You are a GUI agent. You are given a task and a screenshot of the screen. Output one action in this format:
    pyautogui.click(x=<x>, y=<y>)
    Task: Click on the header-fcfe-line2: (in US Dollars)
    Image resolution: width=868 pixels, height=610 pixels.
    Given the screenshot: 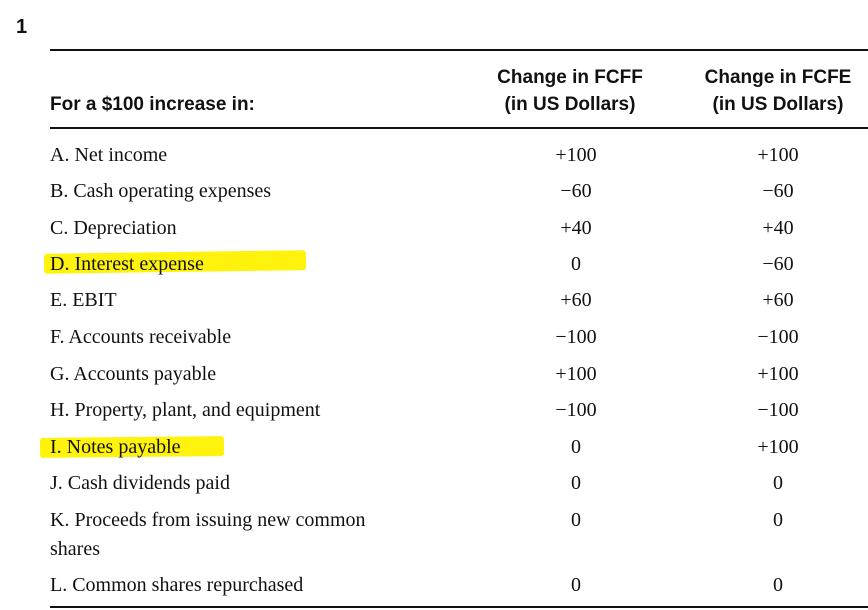 What is the action you would take?
    pyautogui.click(x=778, y=104)
    